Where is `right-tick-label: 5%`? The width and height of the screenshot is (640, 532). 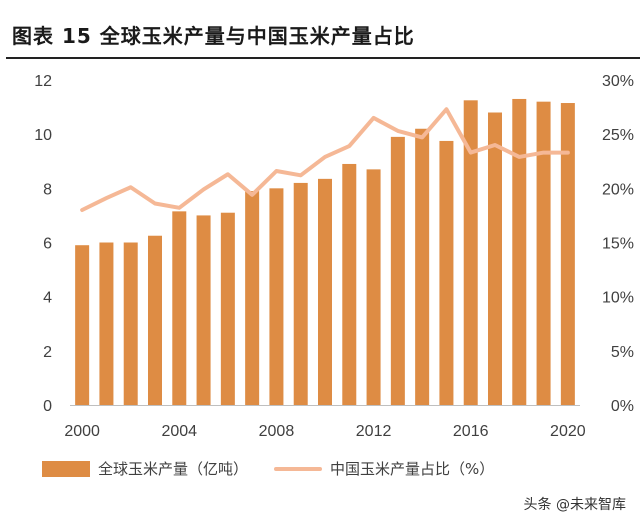
right-tick-label: 5% is located at coordinates (622, 352).